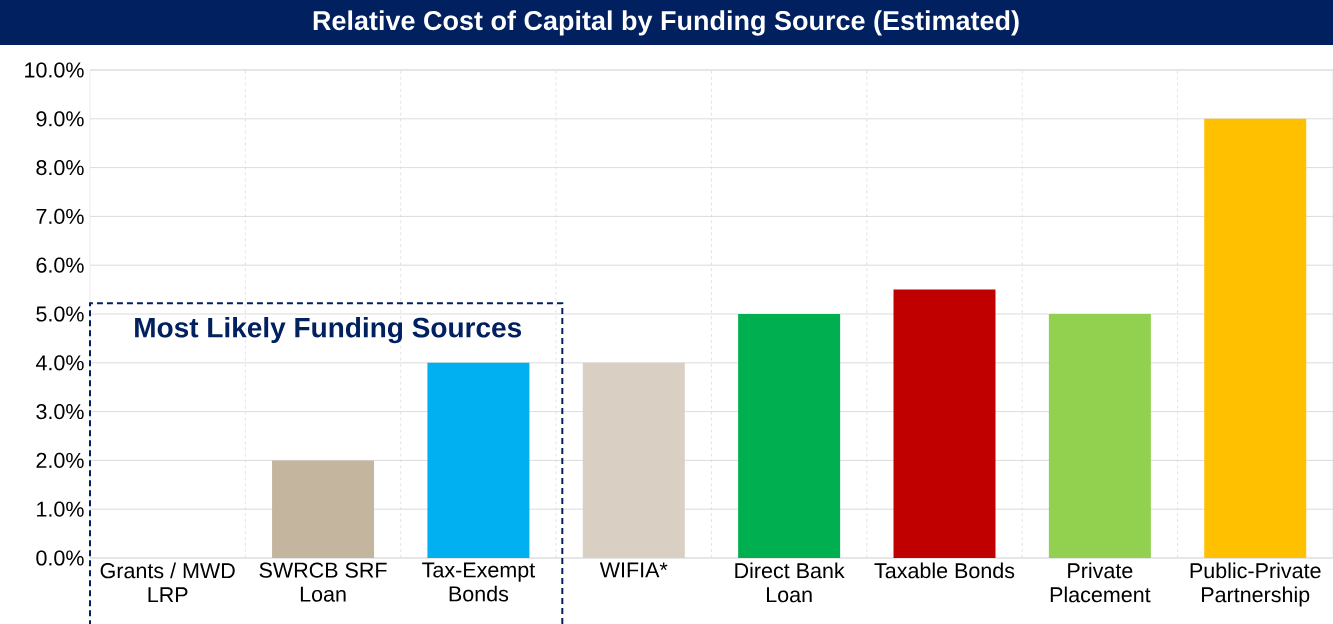 This screenshot has width=1333, height=624. What do you see at coordinates (666, 23) in the screenshot?
I see `chart-title: Relative Cost of Capital by Funding Source (Estimated)` at bounding box center [666, 23].